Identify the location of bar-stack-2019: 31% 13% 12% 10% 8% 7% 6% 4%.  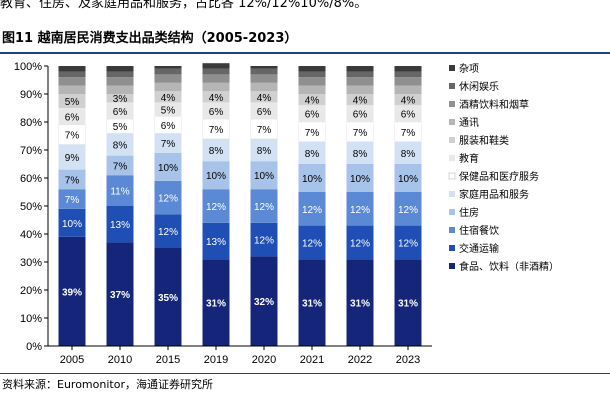
(216, 204).